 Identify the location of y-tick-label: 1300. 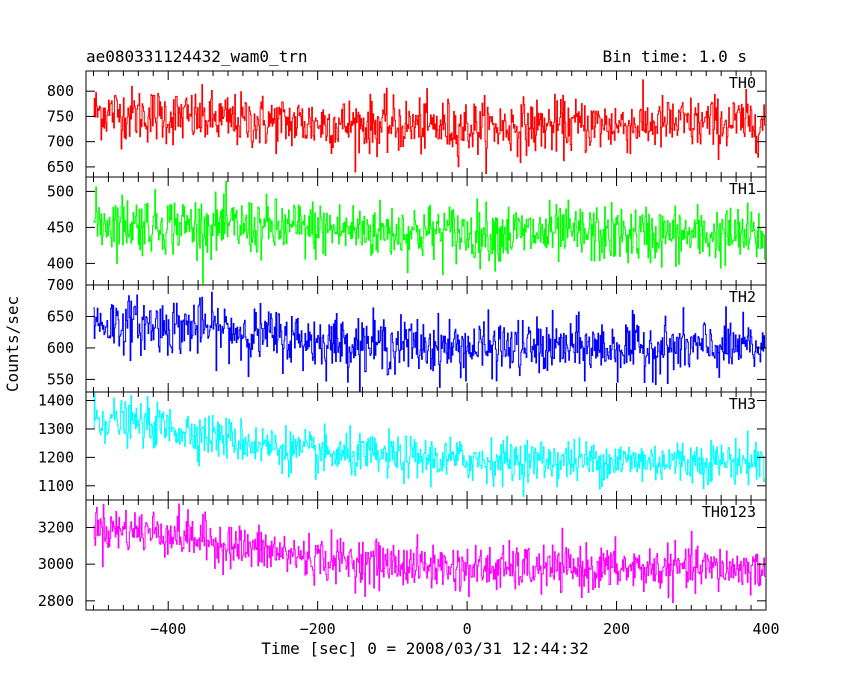
(56, 429).